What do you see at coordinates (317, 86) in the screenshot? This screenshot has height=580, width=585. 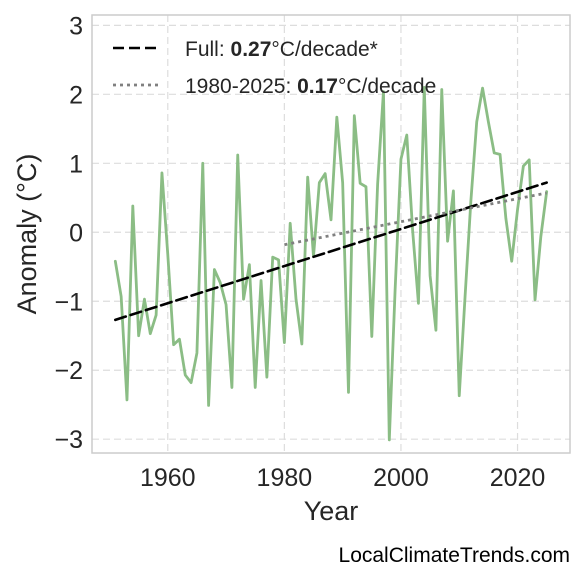 I see `legend-recent-value: 0.17` at bounding box center [317, 86].